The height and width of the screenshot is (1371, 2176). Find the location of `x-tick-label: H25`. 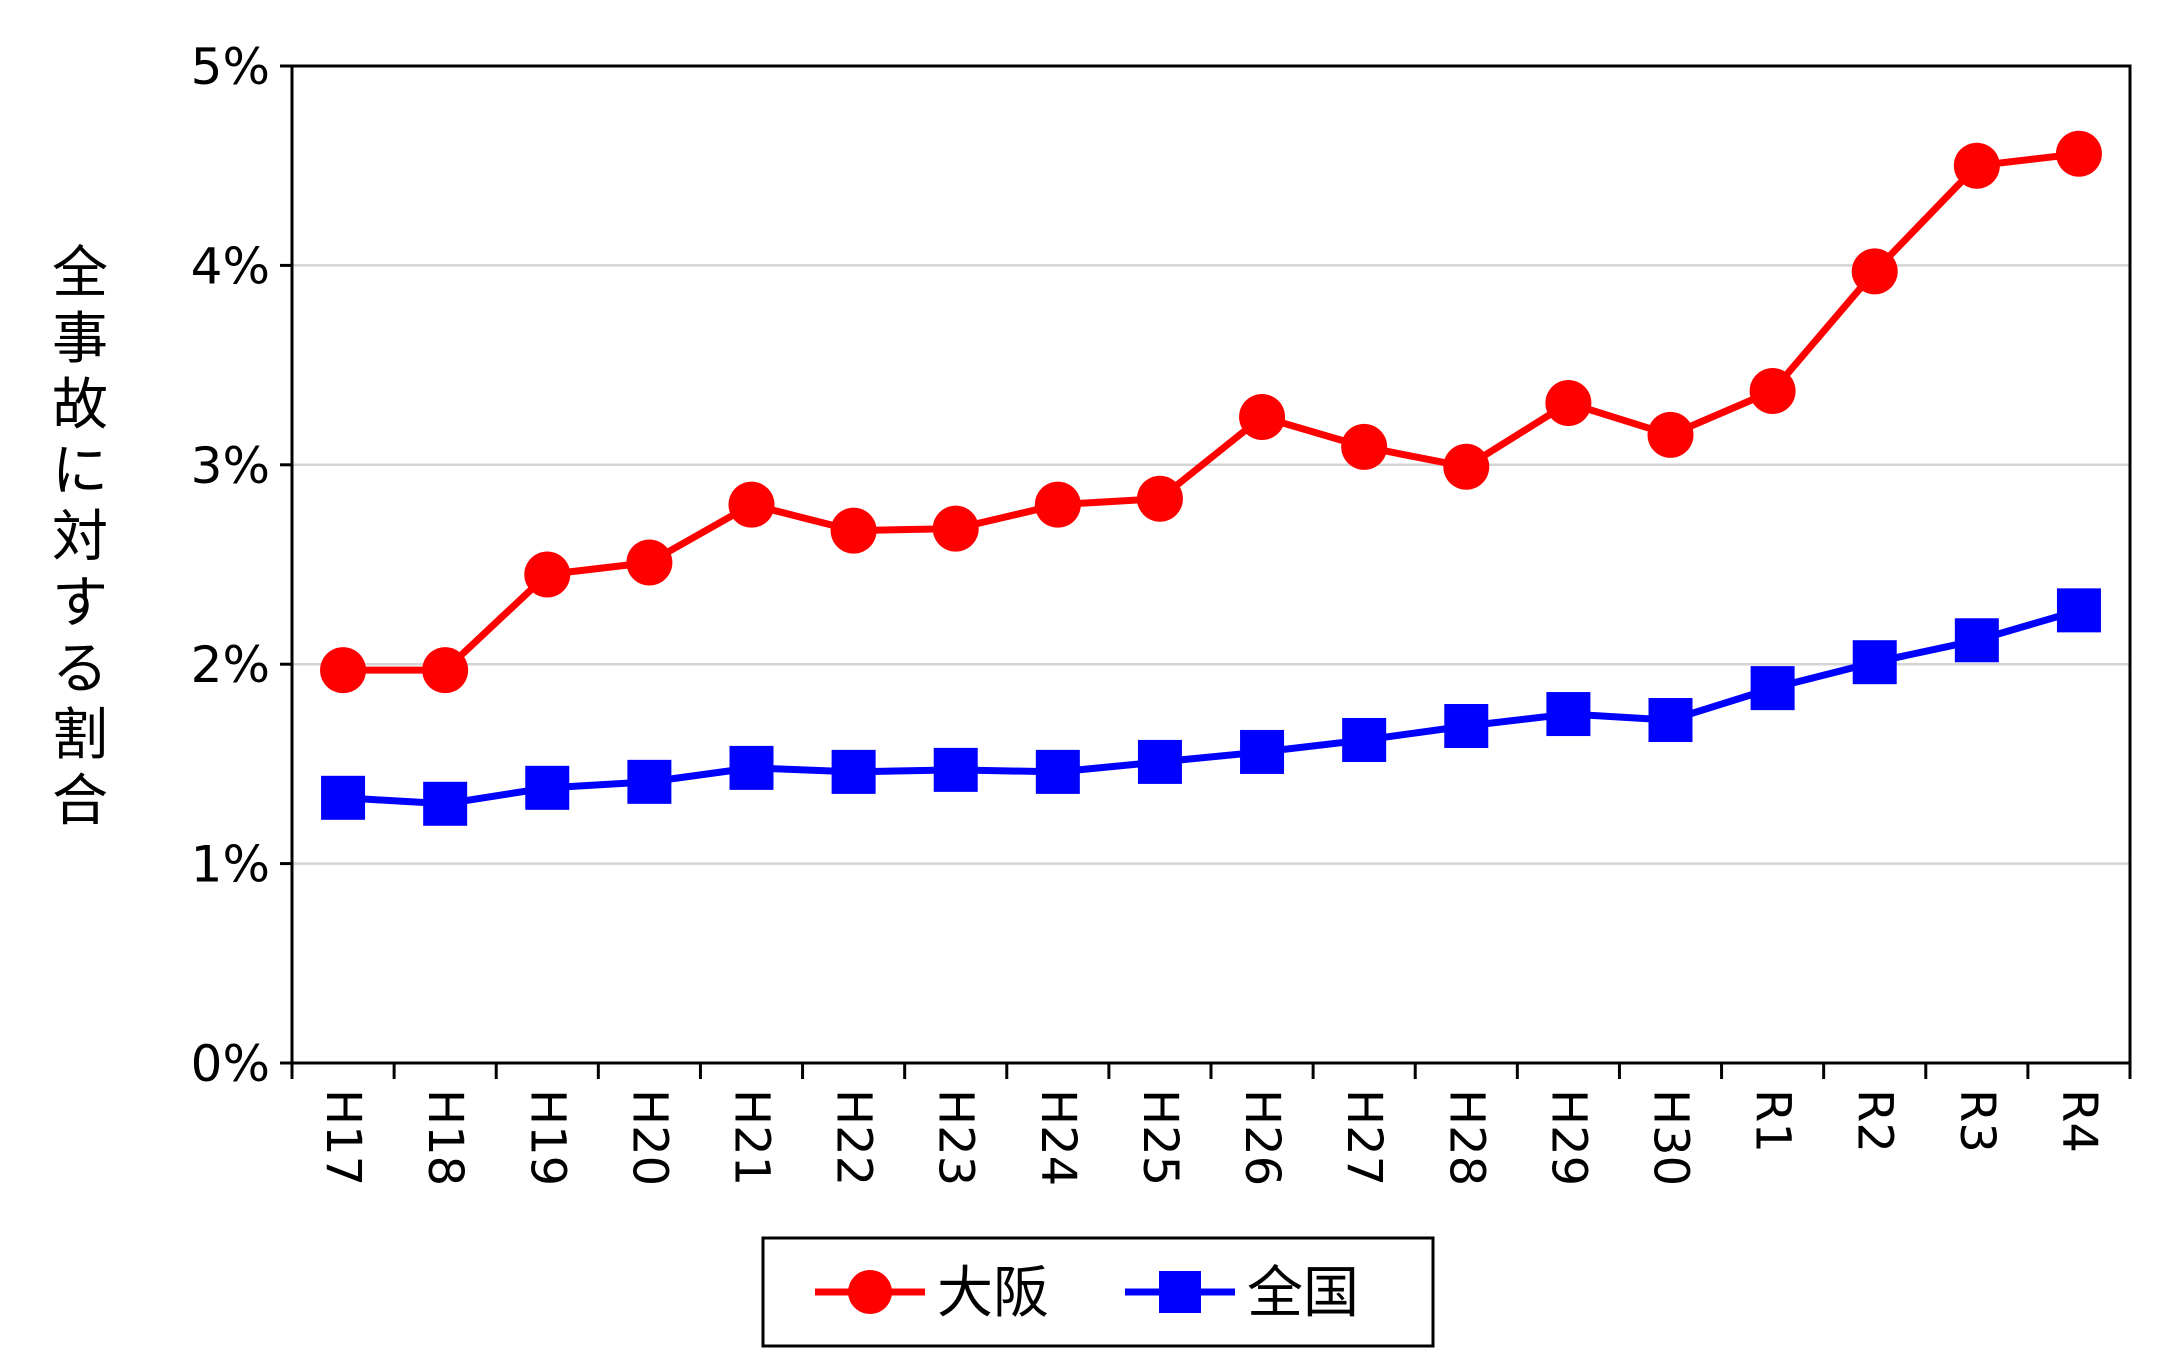

x-tick-label: H25 is located at coordinates (1160, 1137).